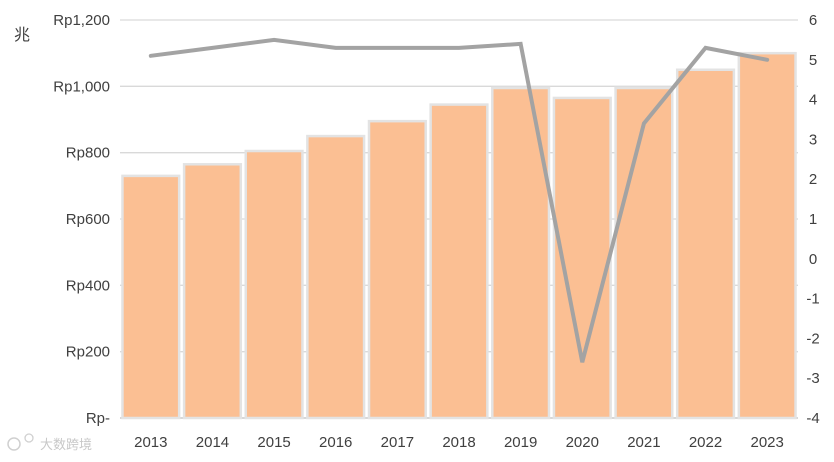 This screenshot has height=462, width=834. Describe the element at coordinates (88, 219) in the screenshot. I see `left-tick-label: Rp600` at that location.